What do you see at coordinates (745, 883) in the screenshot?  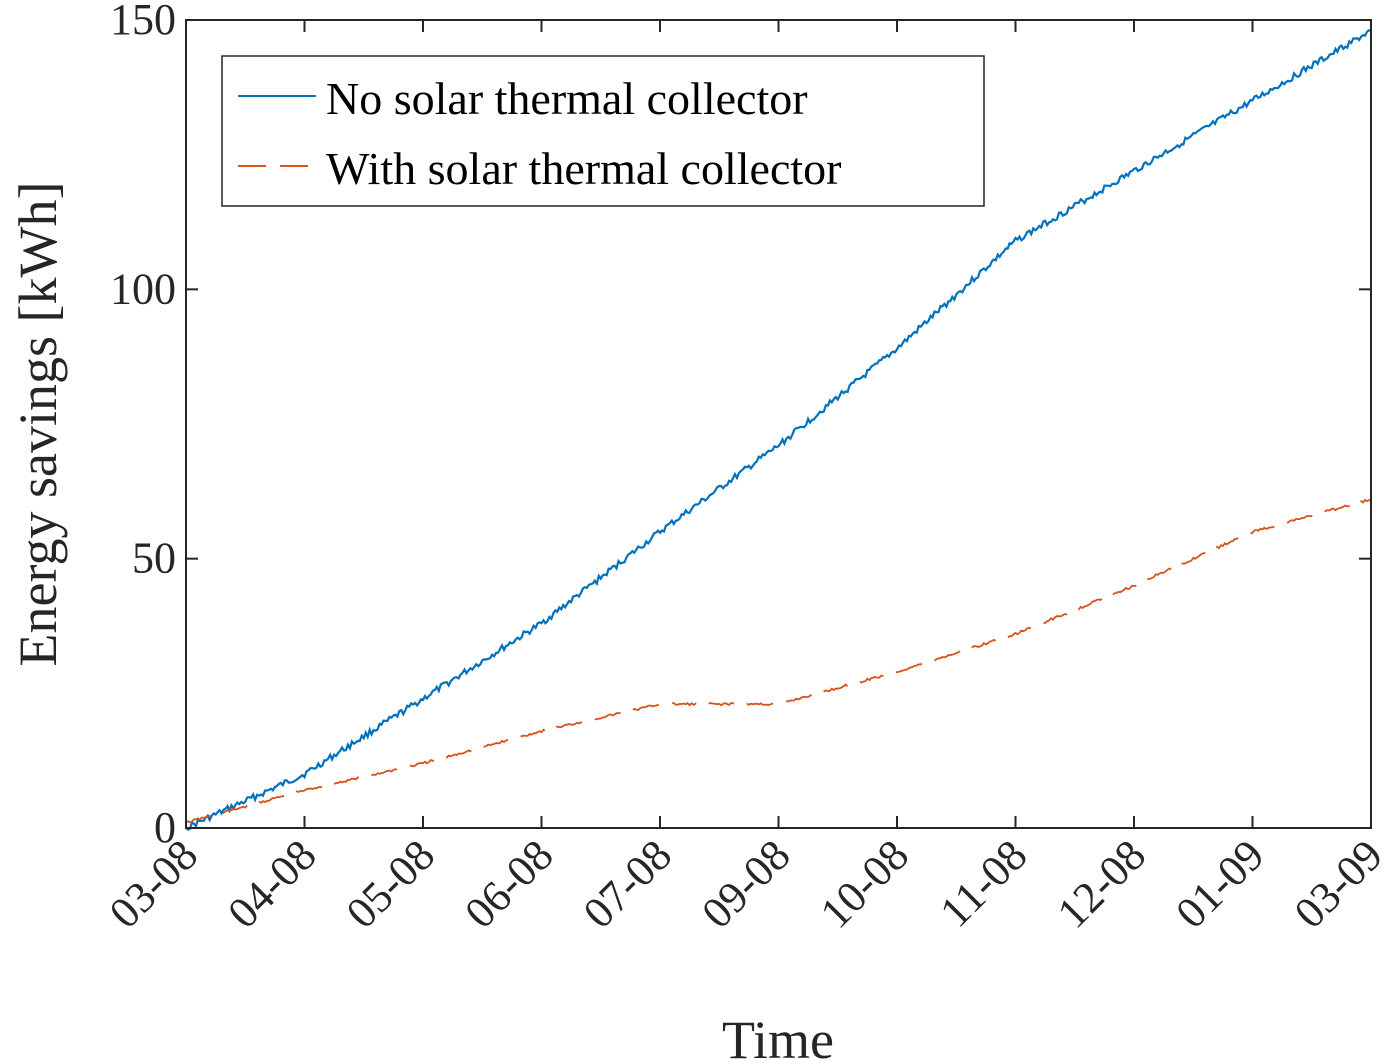 I see `x-tick-label: 09-08` at bounding box center [745, 883].